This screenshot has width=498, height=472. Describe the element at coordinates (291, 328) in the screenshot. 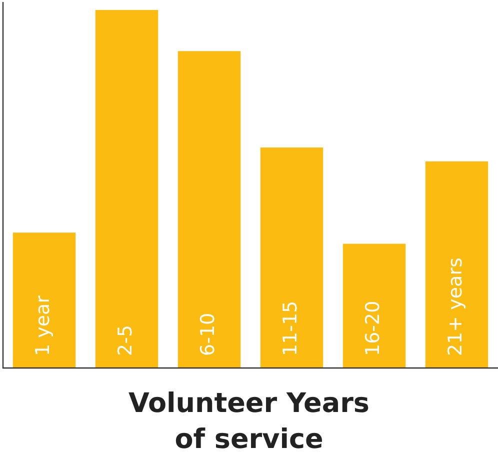

I see `x-tick-label: 11-15` at that location.